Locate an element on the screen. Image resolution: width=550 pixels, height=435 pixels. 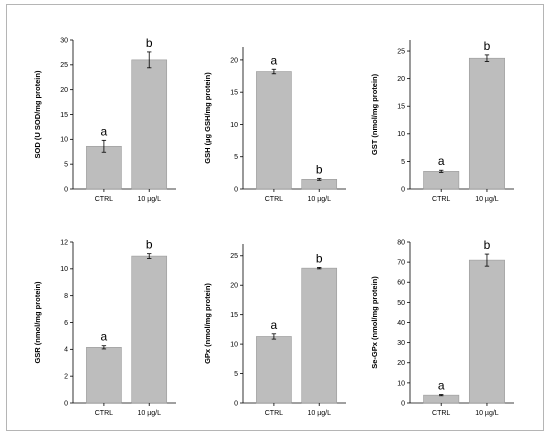
y-axis-label: Se-GPx (nmol/mg protein) is located at coordinates (374, 322).